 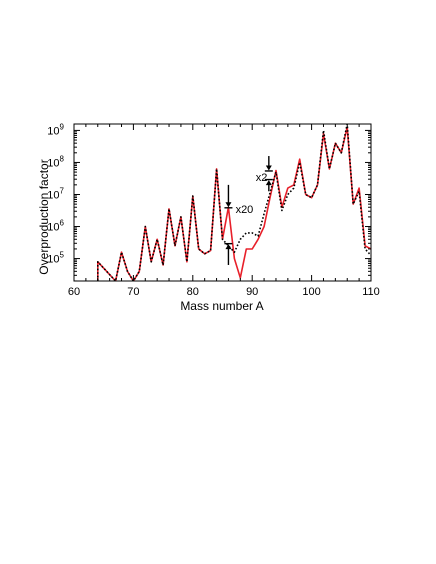 What do you see at coordinates (55, 226) in the screenshot?
I see `y-tick-label: 10⁶` at bounding box center [55, 226].